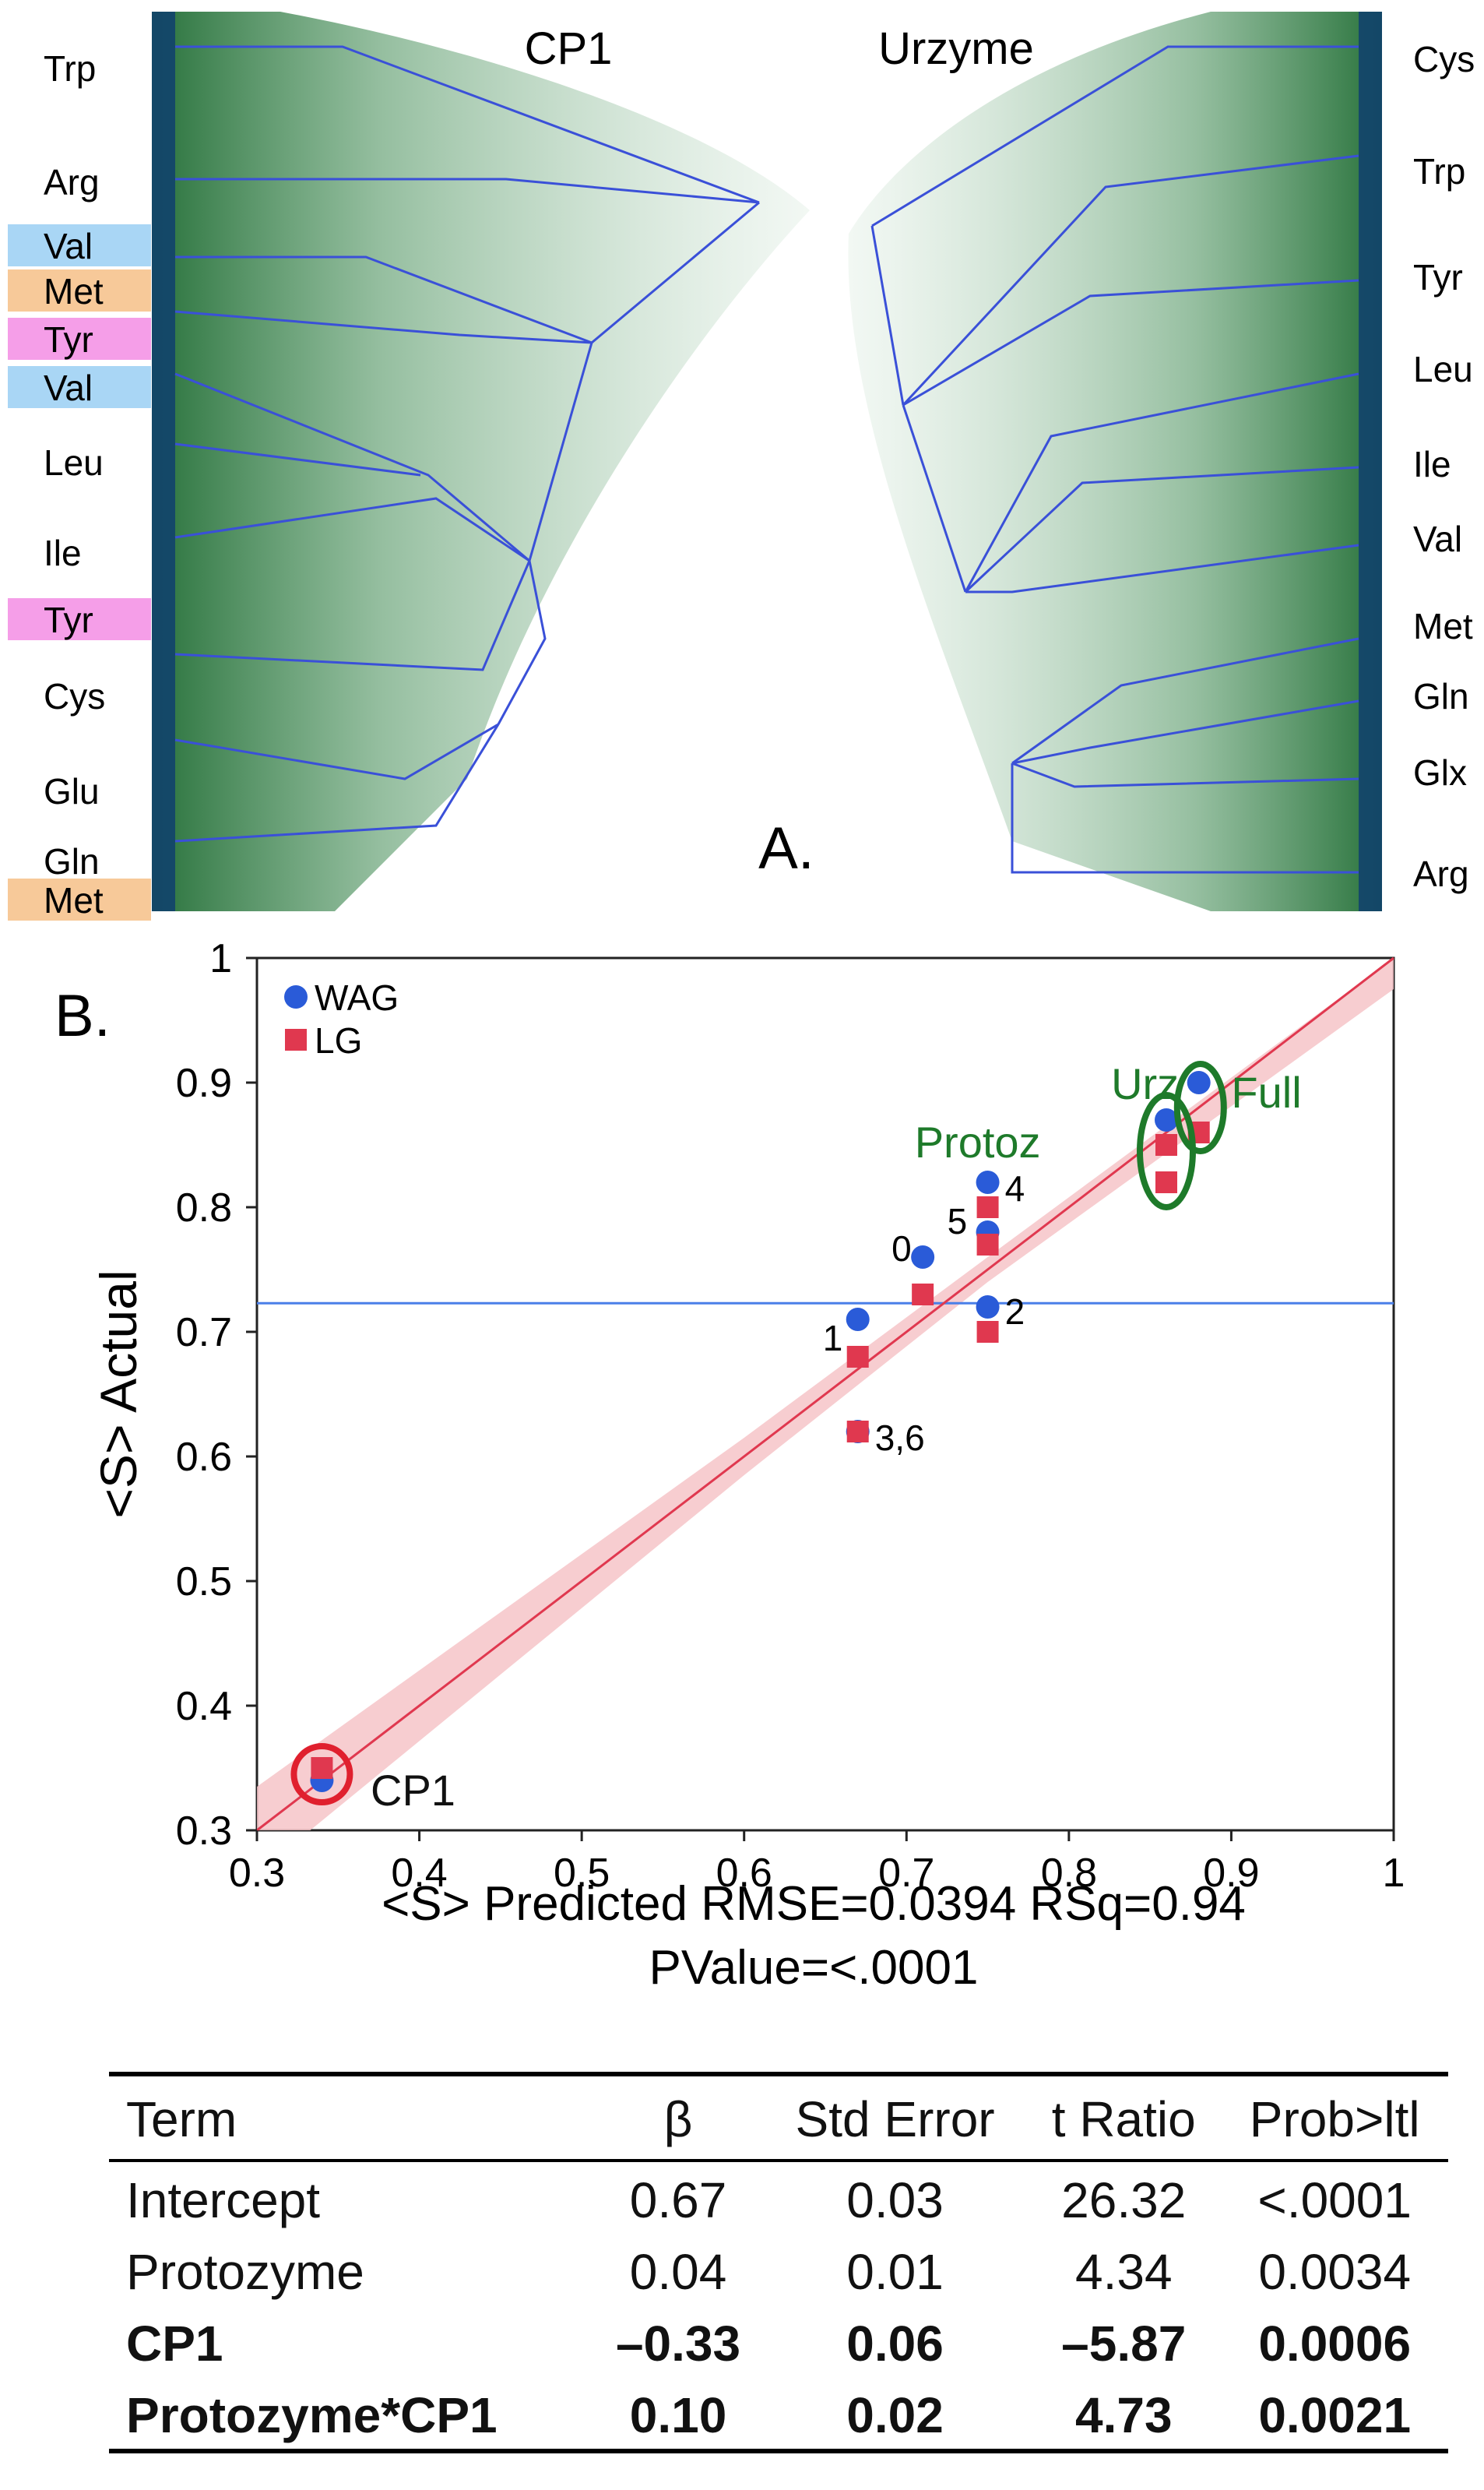  Describe the element at coordinates (204, 1333) in the screenshot. I see `y-tick-label: 0.7` at that location.